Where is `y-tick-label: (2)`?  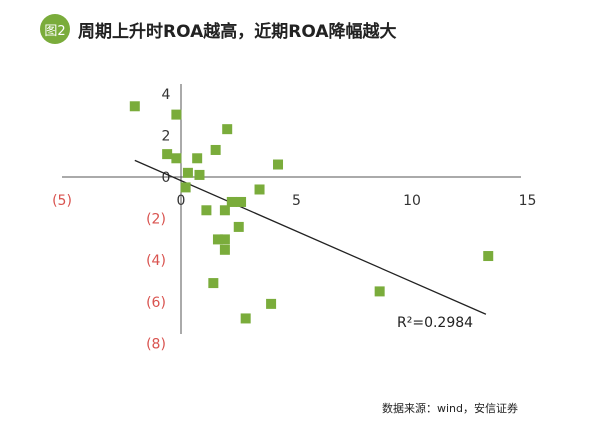
y-tick-label: (2) is located at coordinates (156, 220).